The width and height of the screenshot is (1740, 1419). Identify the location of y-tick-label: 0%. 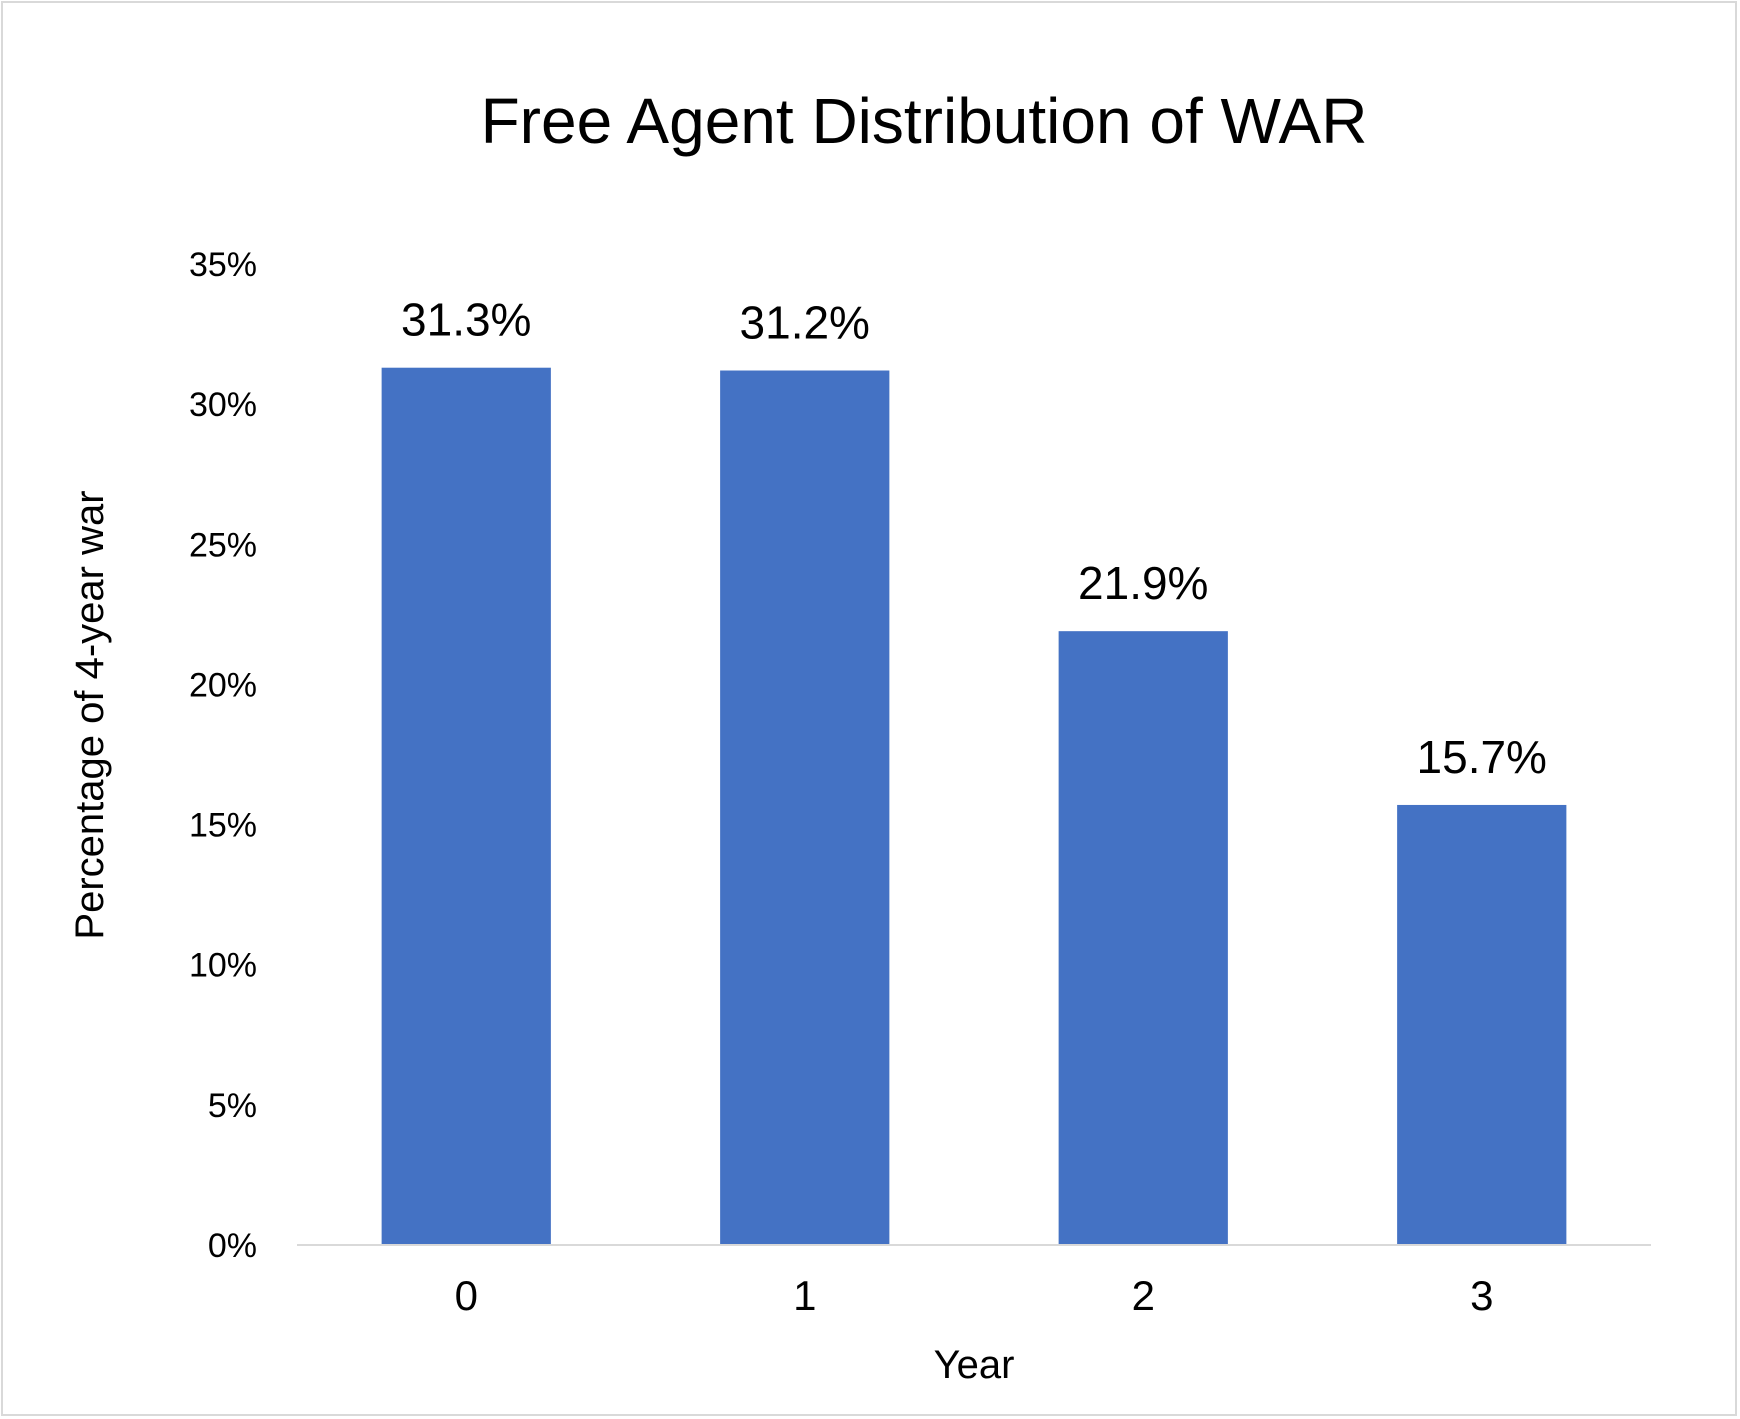
(232, 1246).